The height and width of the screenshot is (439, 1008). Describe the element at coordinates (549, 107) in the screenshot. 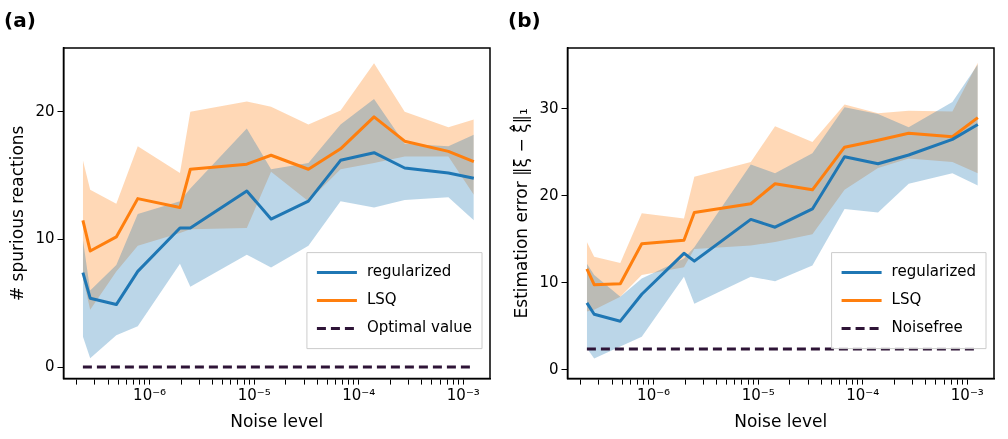

I see `y-tick-label: 30` at that location.